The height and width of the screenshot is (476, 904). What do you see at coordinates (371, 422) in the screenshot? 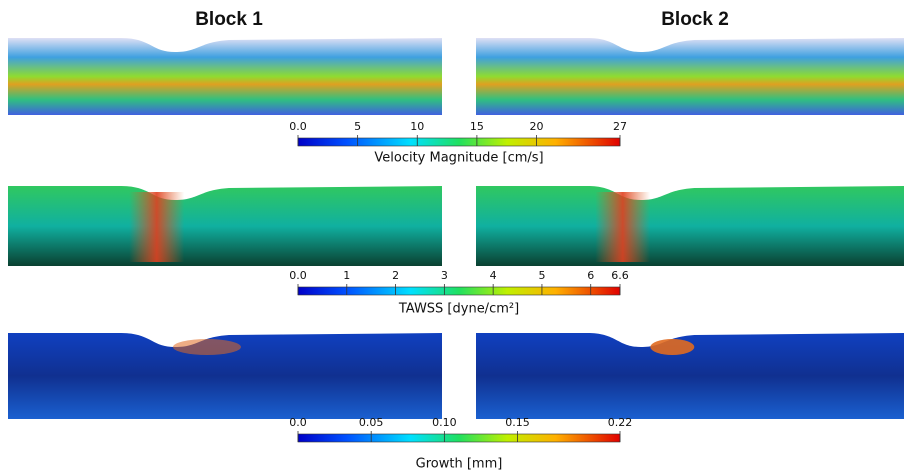
I see `colorbar-tick-label: 0.05` at bounding box center [371, 422].